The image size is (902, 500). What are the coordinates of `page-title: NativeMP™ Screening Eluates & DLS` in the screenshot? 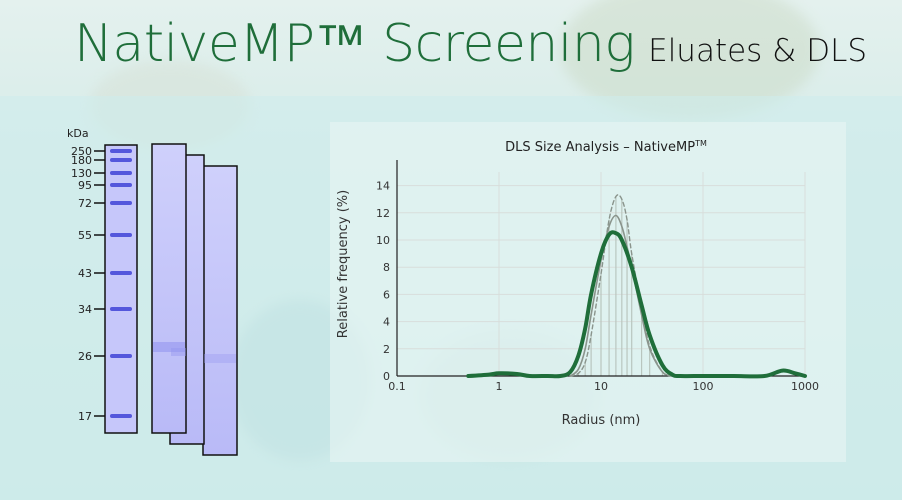 It's located at (470, 44).